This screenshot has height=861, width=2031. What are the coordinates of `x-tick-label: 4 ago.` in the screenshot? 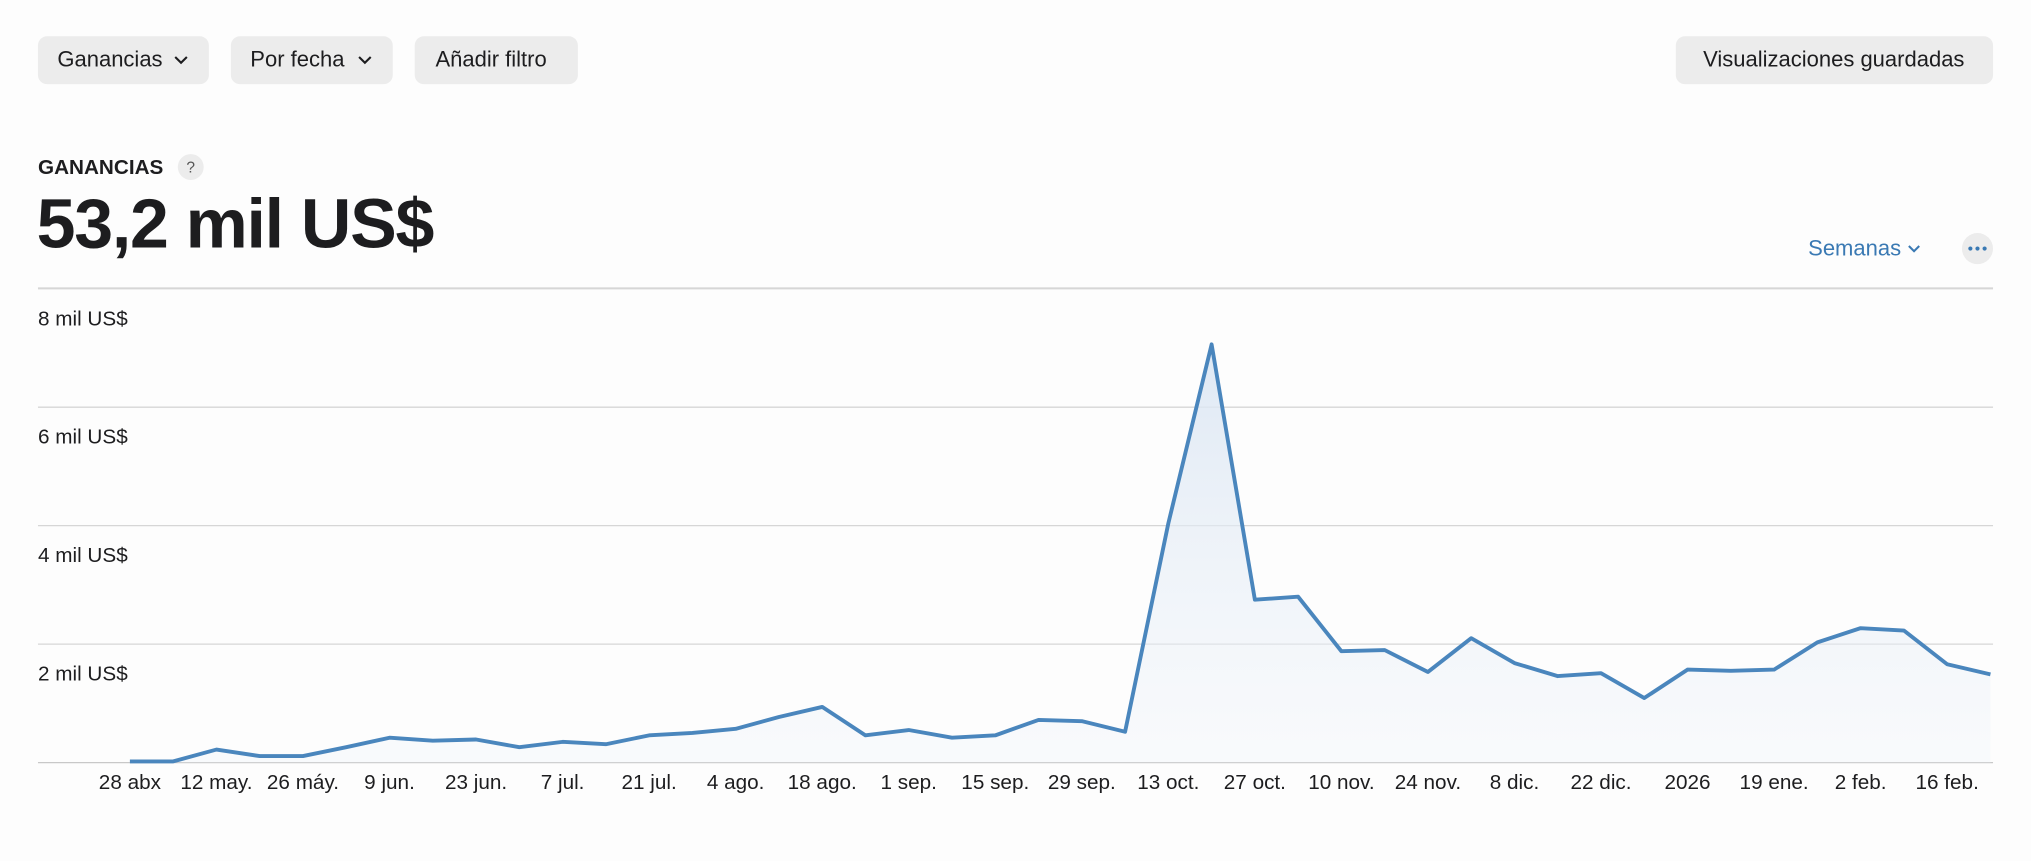 It's located at (736, 782).